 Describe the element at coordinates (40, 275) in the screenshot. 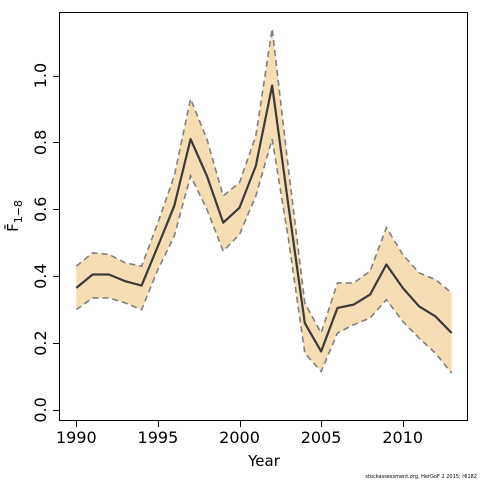

I see `y-tick-label: 0.4` at that location.